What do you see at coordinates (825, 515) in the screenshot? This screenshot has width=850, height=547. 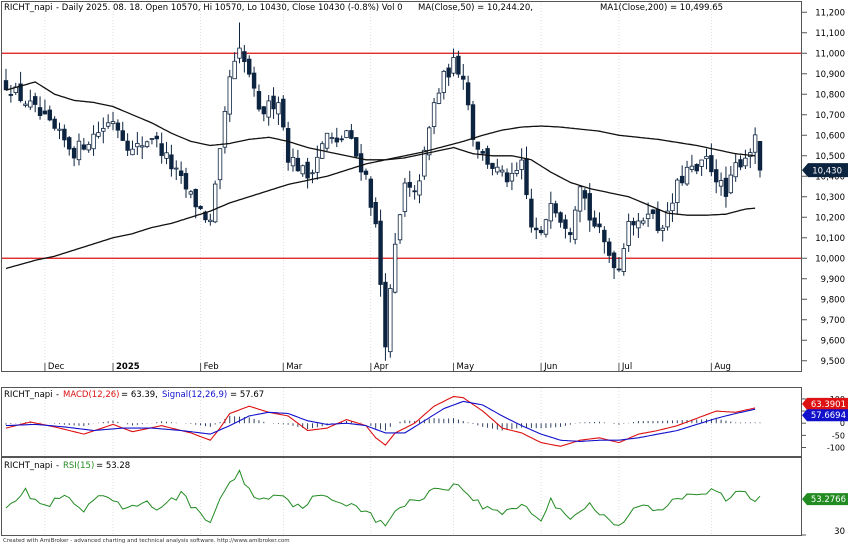 I see `rsi-y-axis: 30 53.2766` at bounding box center [825, 515].